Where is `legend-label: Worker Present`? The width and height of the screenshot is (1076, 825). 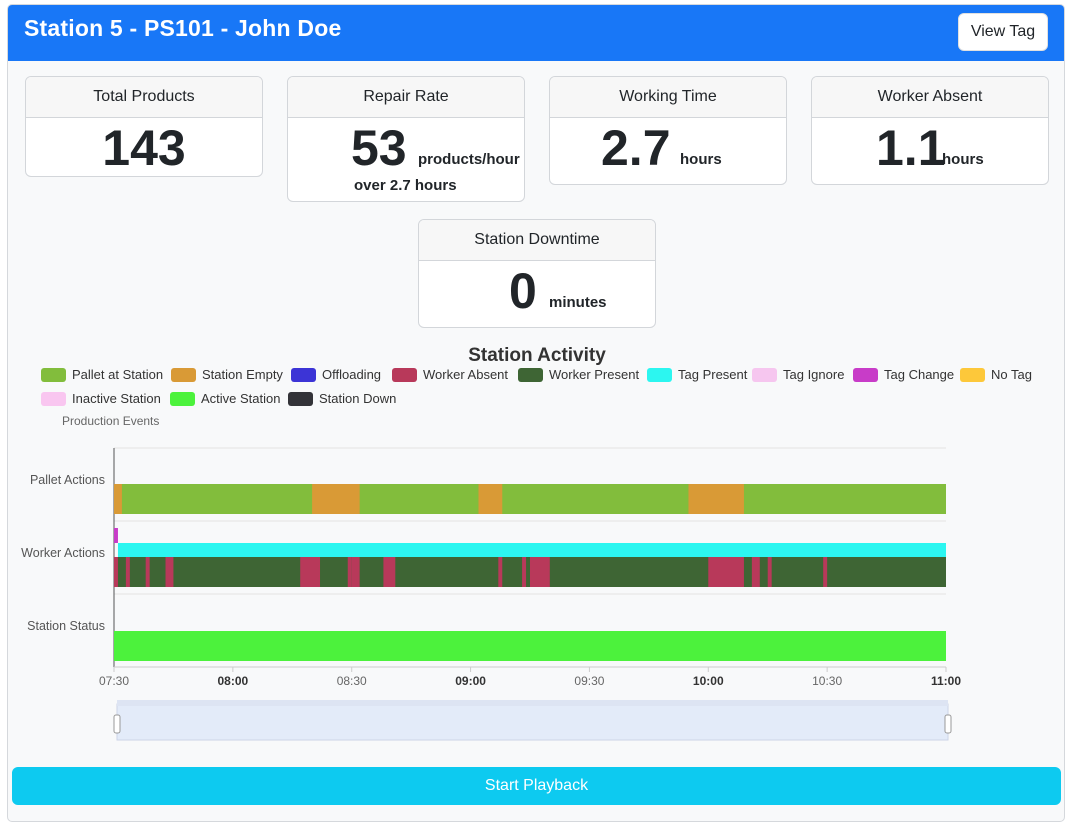 legend-label: Worker Present is located at coordinates (594, 374).